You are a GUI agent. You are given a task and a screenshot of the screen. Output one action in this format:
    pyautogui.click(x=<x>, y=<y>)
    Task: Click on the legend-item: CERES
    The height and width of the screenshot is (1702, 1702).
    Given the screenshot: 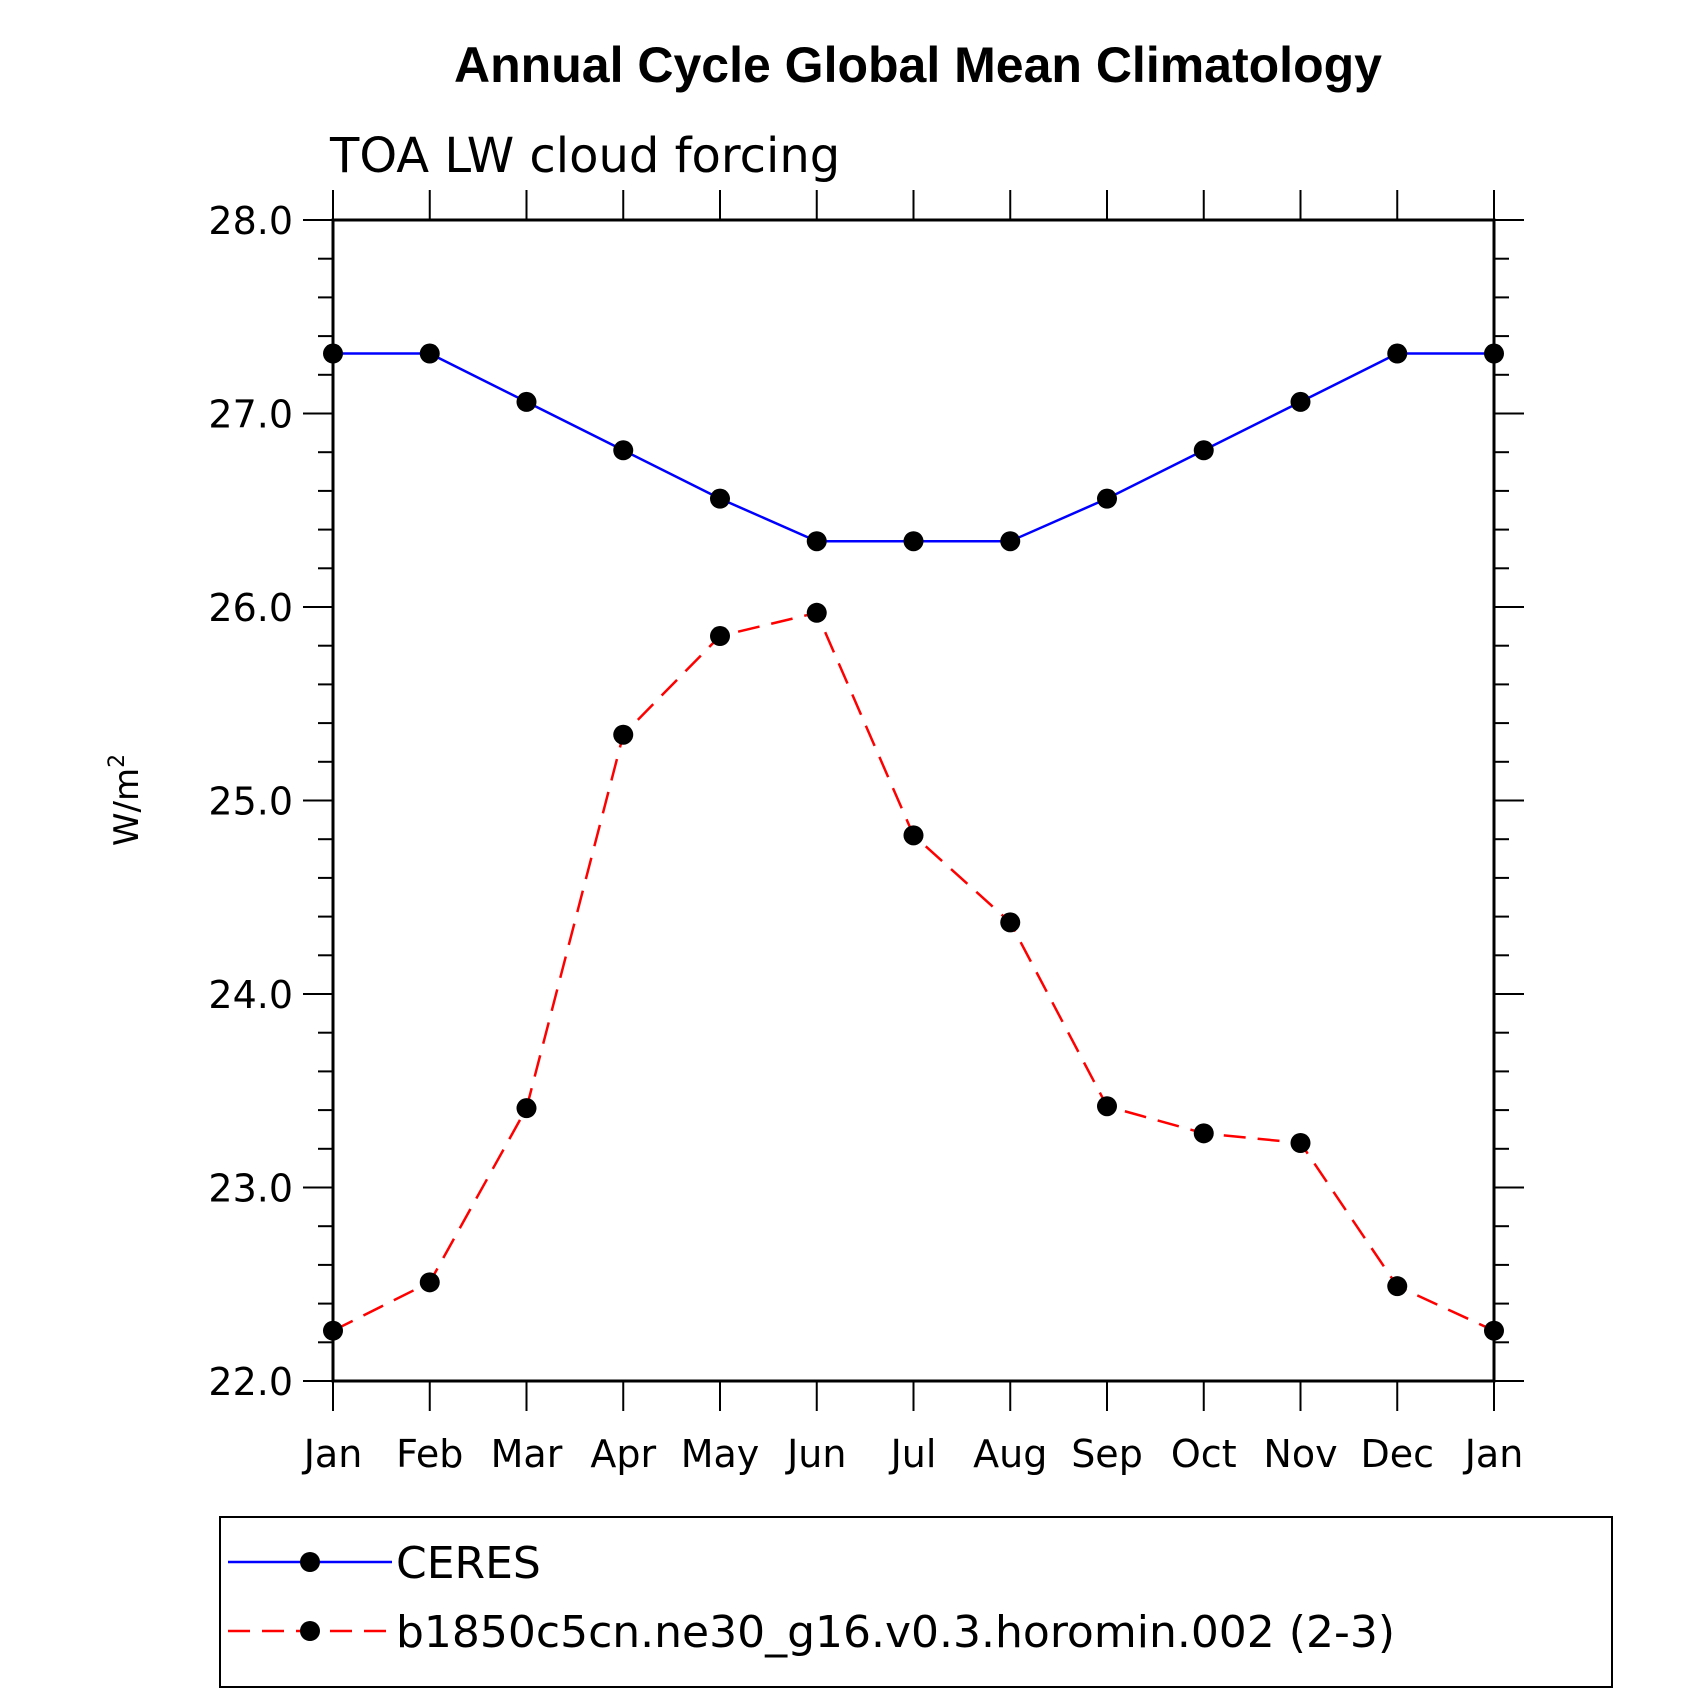 What is the action you would take?
    pyautogui.click(x=384, y=1563)
    